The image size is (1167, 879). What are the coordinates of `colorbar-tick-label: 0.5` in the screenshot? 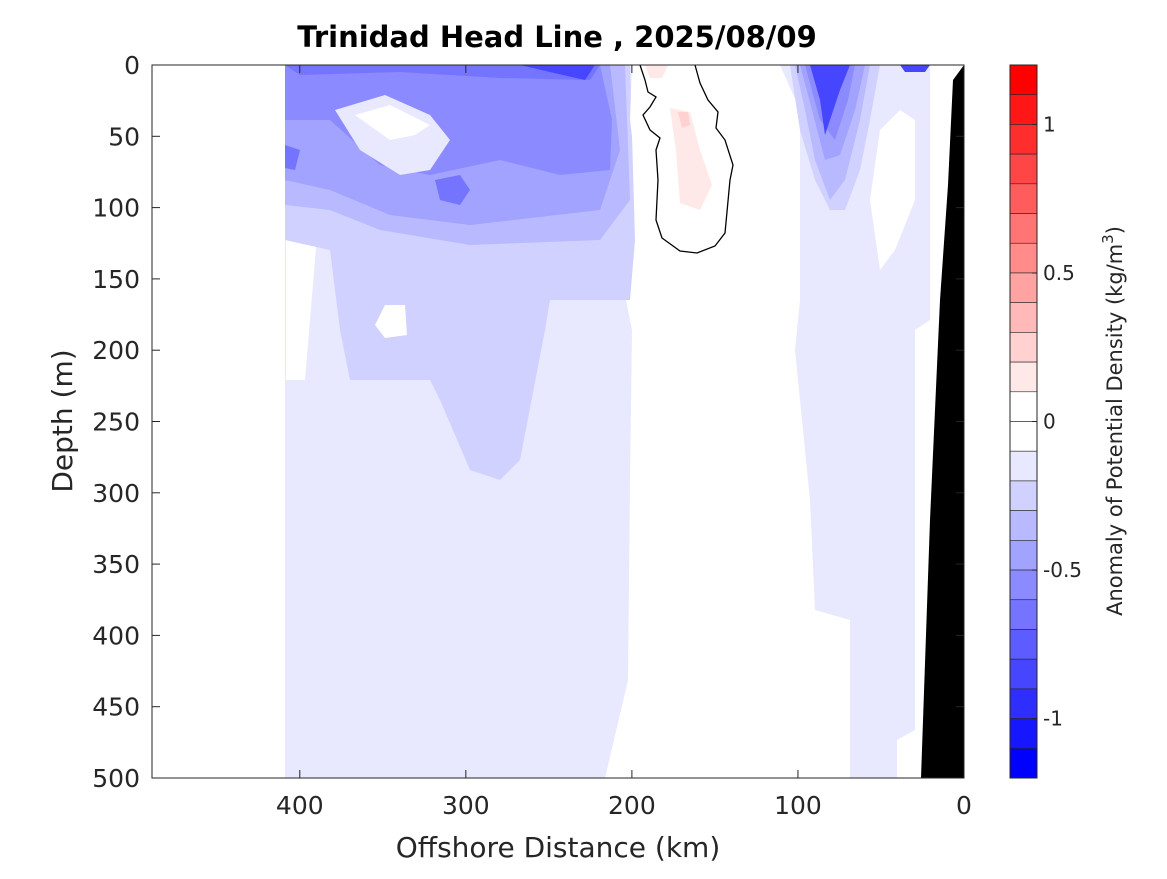 It's located at (1059, 273).